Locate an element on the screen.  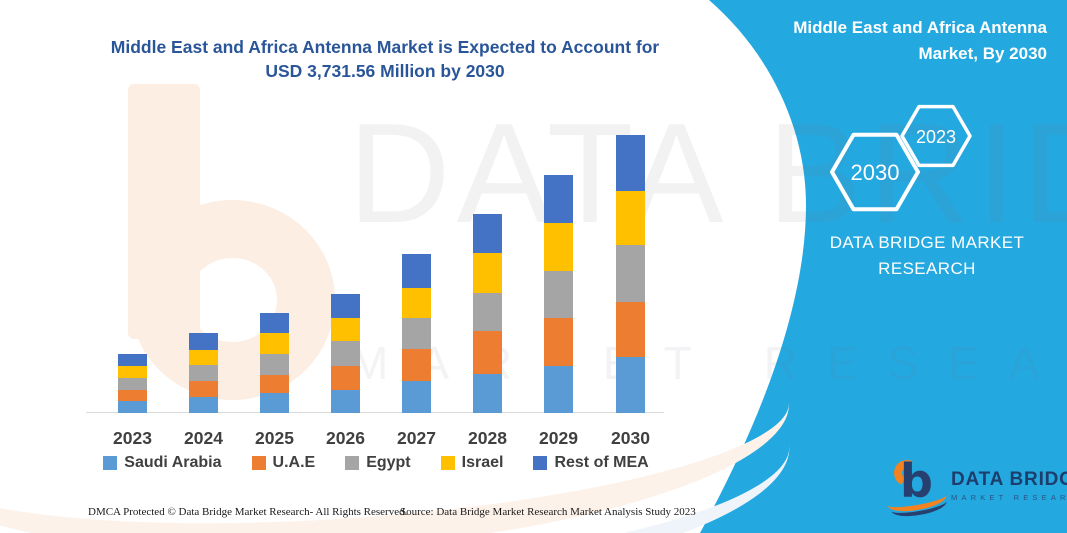
x-label-2025: 2025 is located at coordinates (274, 438).